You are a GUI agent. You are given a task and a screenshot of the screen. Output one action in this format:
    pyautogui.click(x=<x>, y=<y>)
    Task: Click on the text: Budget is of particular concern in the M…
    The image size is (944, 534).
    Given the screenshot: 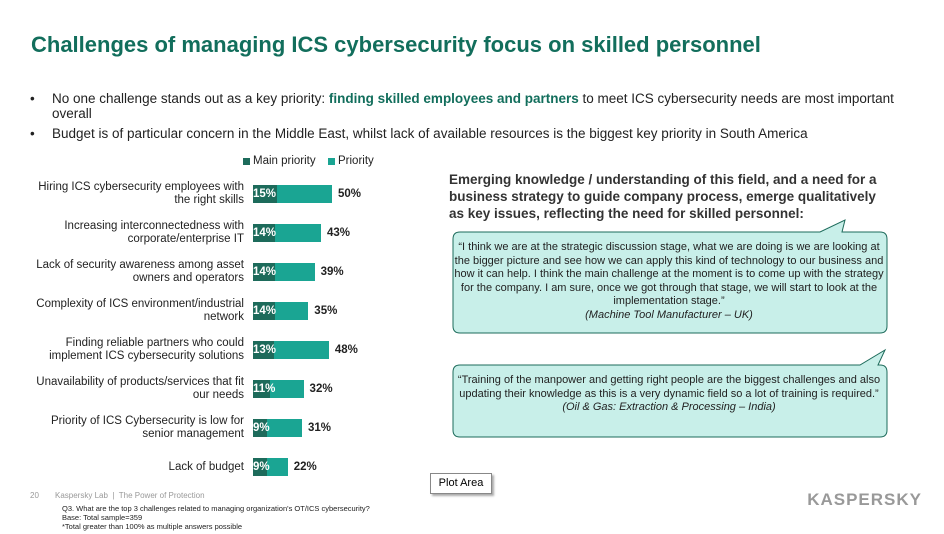 What is the action you would take?
    pyautogui.click(x=430, y=133)
    